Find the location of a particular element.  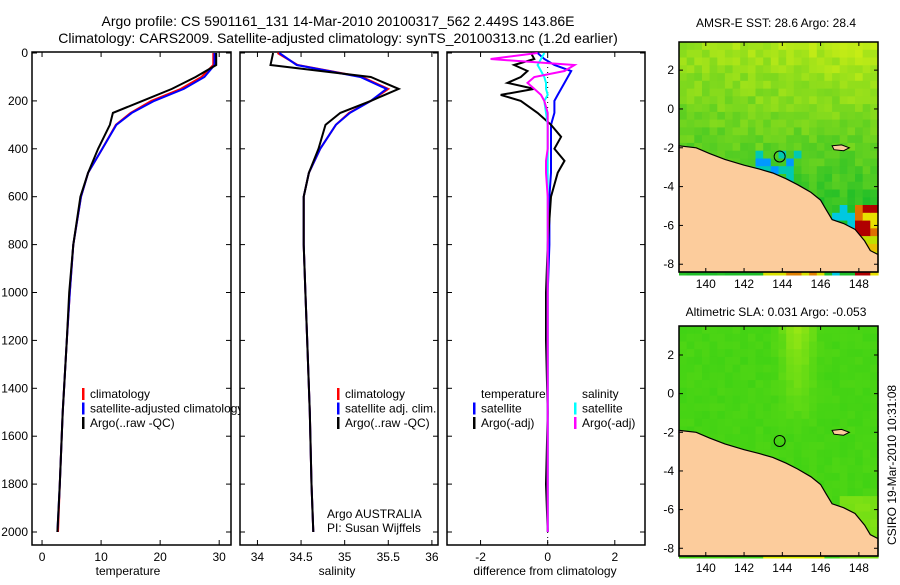

legend-label: Argo(..raw -QC) is located at coordinates (387, 423).